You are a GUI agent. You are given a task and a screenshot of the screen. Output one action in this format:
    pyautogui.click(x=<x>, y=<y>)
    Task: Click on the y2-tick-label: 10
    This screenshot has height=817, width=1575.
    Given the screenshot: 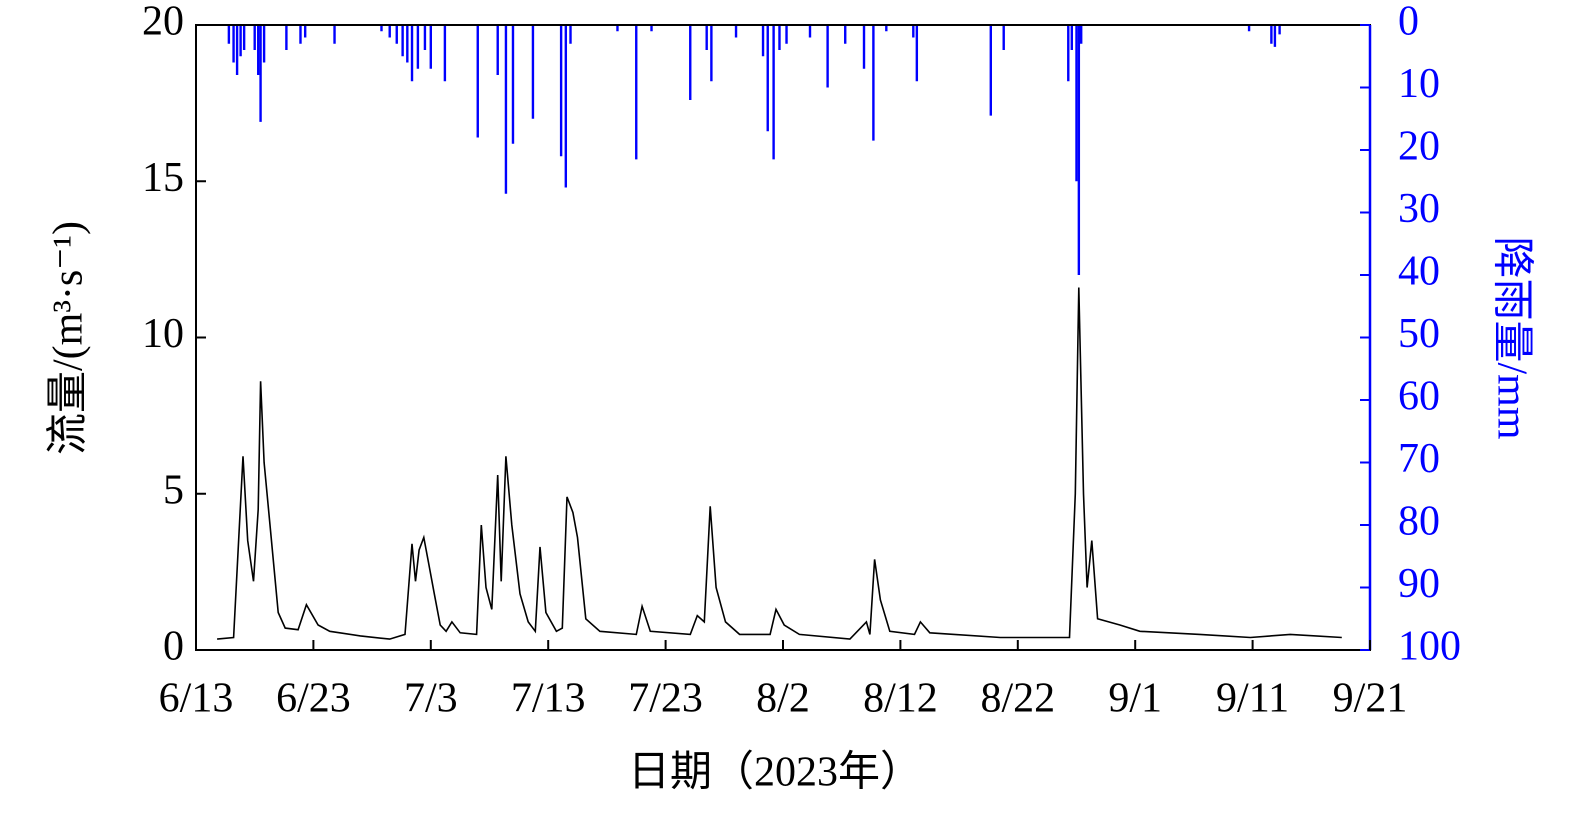 What is the action you would take?
    pyautogui.click(x=1419, y=84)
    